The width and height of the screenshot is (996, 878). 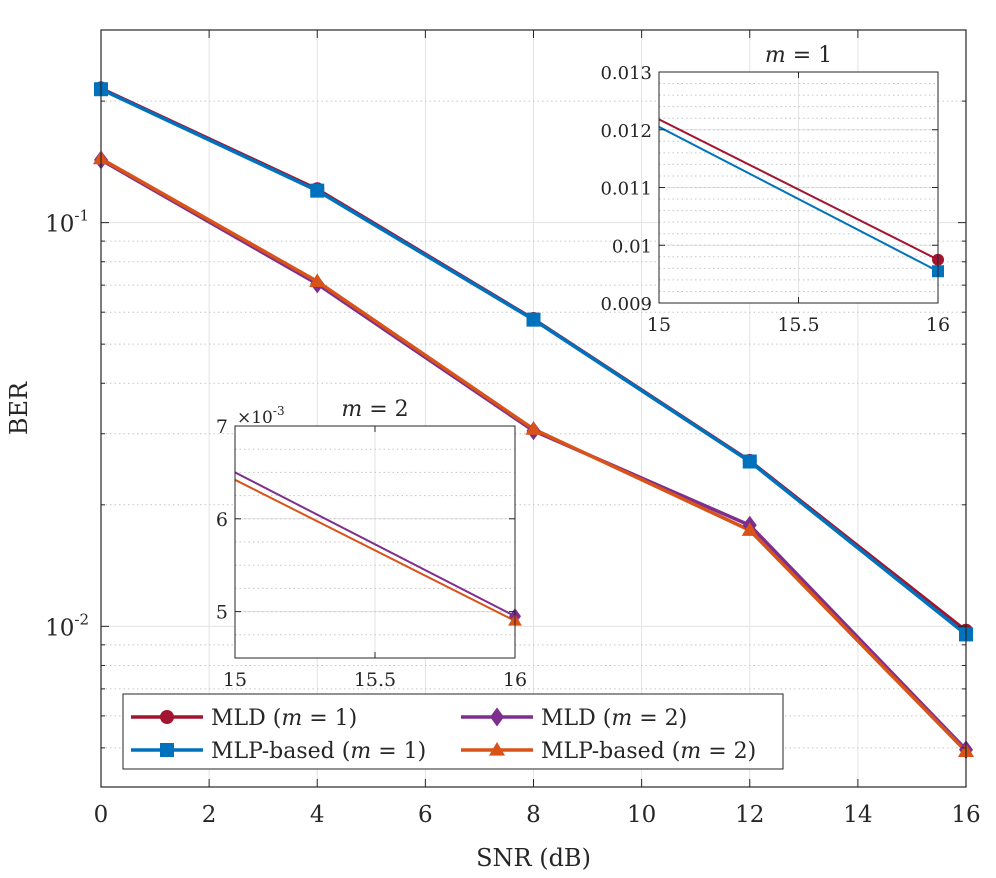 I want to click on x-tick-label: 2, so click(x=209, y=815).